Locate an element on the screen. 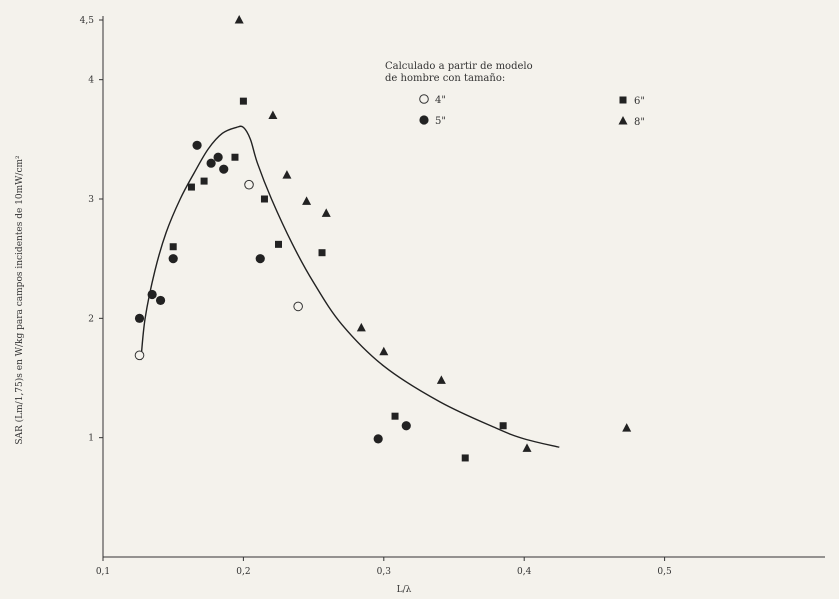 The height and width of the screenshot is (599, 839). x-tick-label: 0,3 is located at coordinates (384, 572).